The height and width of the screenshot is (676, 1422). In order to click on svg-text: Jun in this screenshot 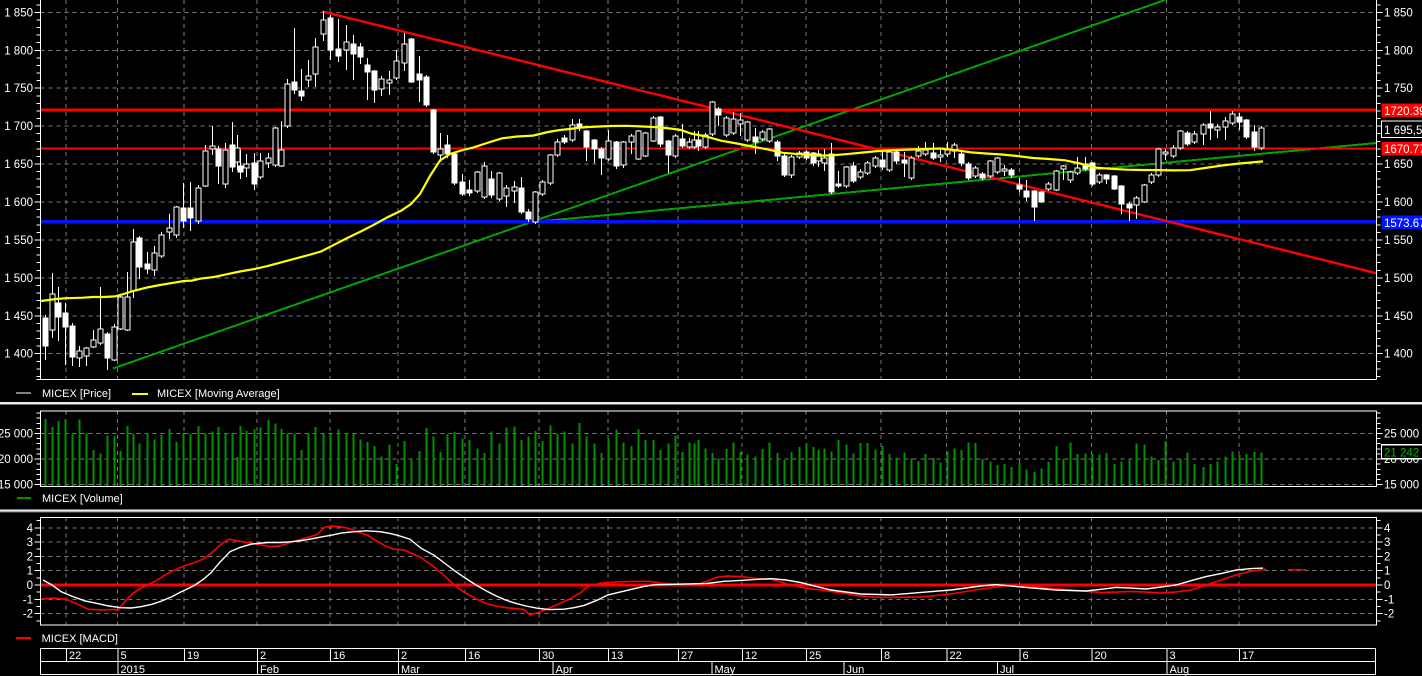, I will do `click(856, 670)`.